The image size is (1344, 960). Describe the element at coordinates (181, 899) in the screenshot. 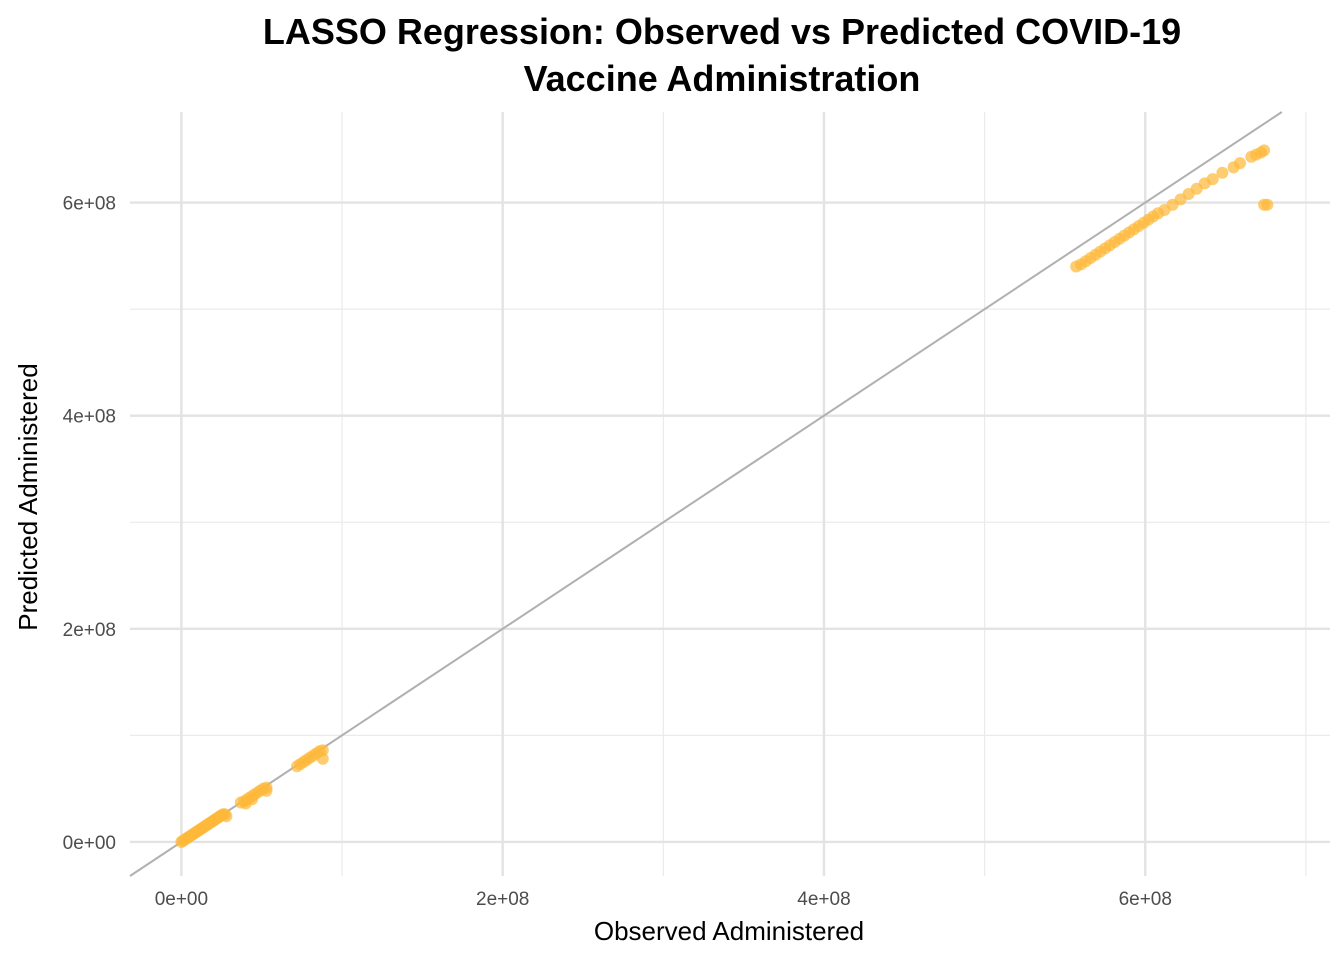

I see `x-tick-label: 0e+00` at that location.